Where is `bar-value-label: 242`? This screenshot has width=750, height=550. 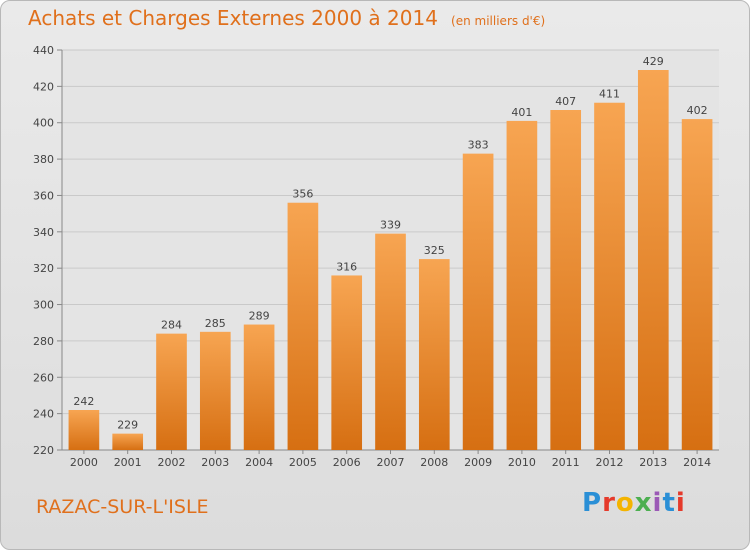
bar-value-label: 242 is located at coordinates (83, 401).